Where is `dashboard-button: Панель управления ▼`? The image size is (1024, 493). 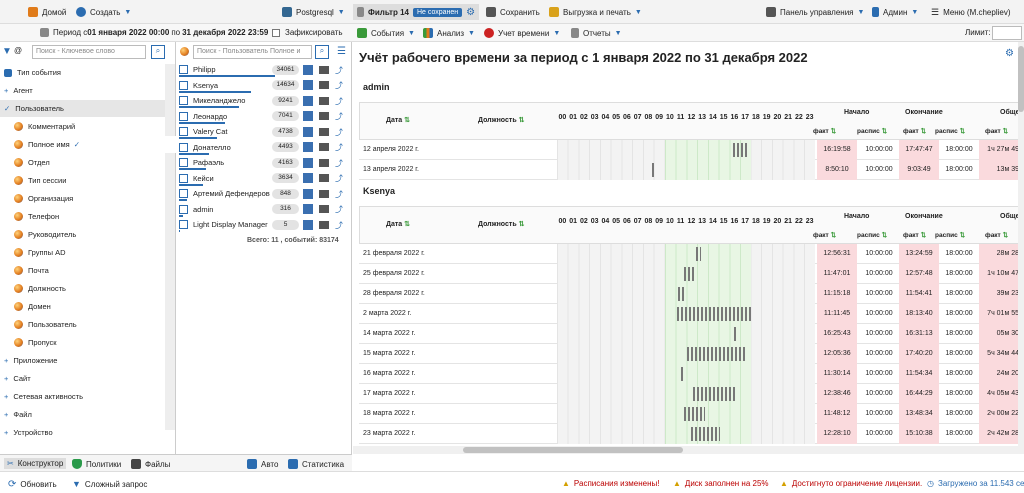
dashboard-button: Панель управления ▼ is located at coordinates (815, 12).